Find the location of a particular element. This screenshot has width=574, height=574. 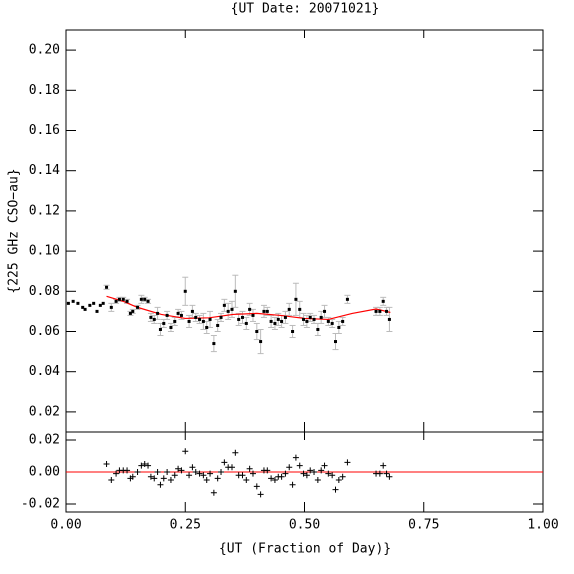

x-tick-label: 0.00 is located at coordinates (65, 525).